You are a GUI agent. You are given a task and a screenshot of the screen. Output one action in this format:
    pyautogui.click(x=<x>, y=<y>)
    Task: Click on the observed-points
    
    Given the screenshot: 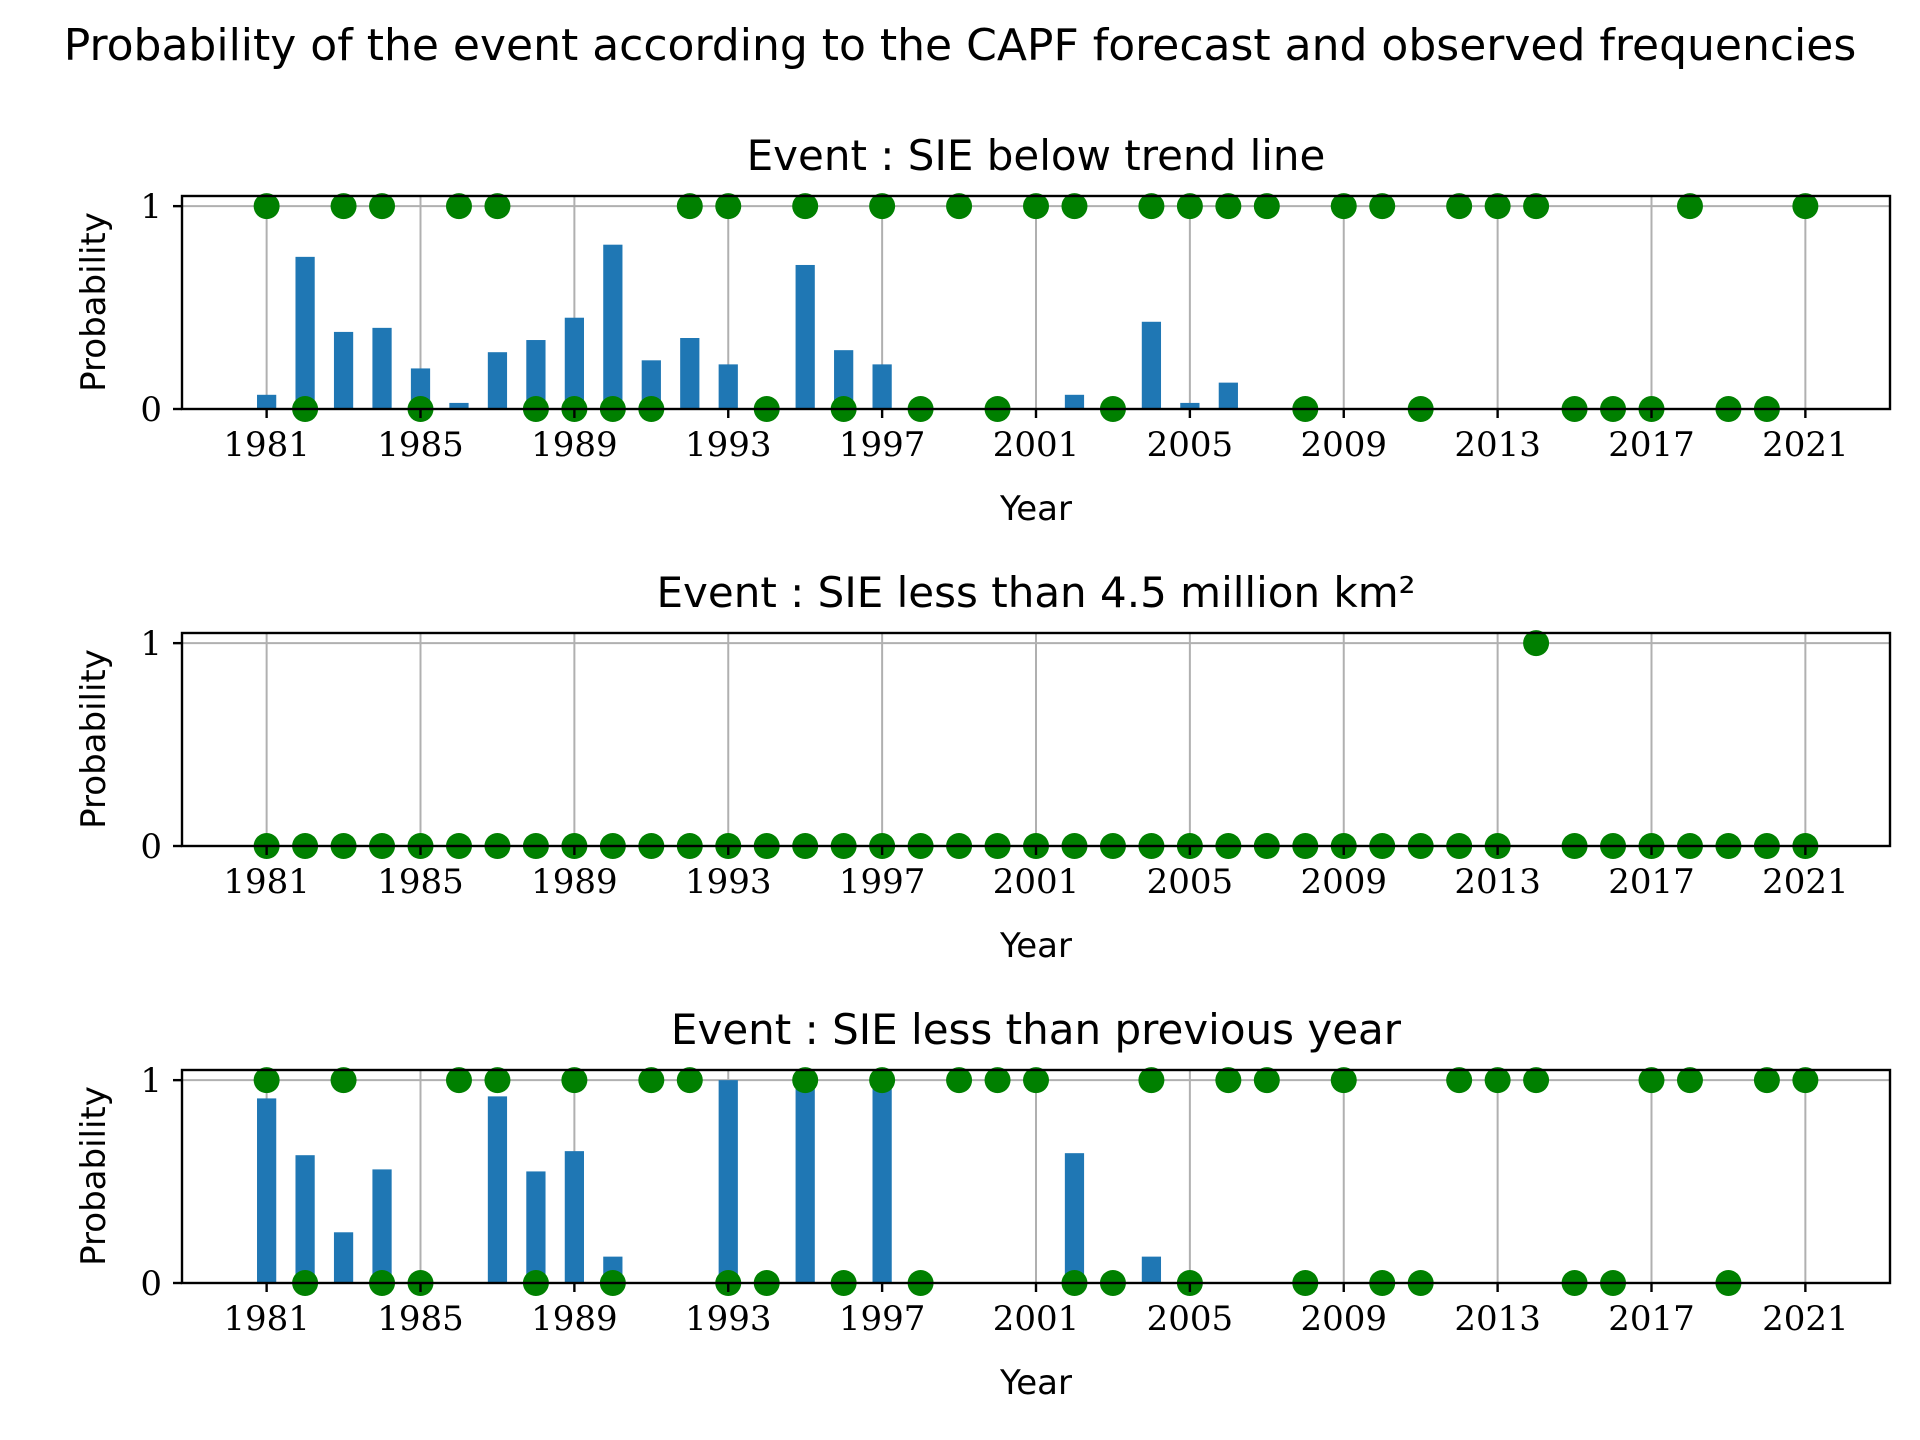 What is the action you would take?
    pyautogui.click(x=1036, y=1181)
    